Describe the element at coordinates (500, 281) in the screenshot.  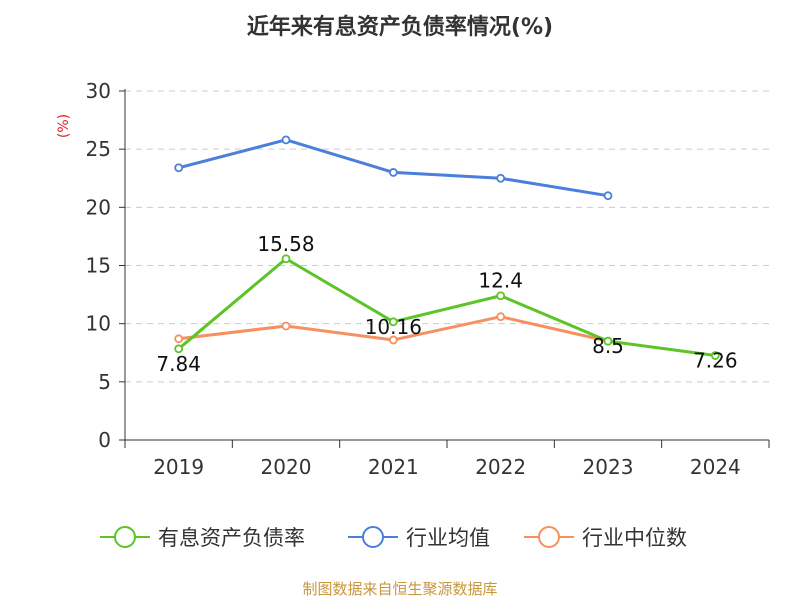
I see `data-label: 12.4` at that location.